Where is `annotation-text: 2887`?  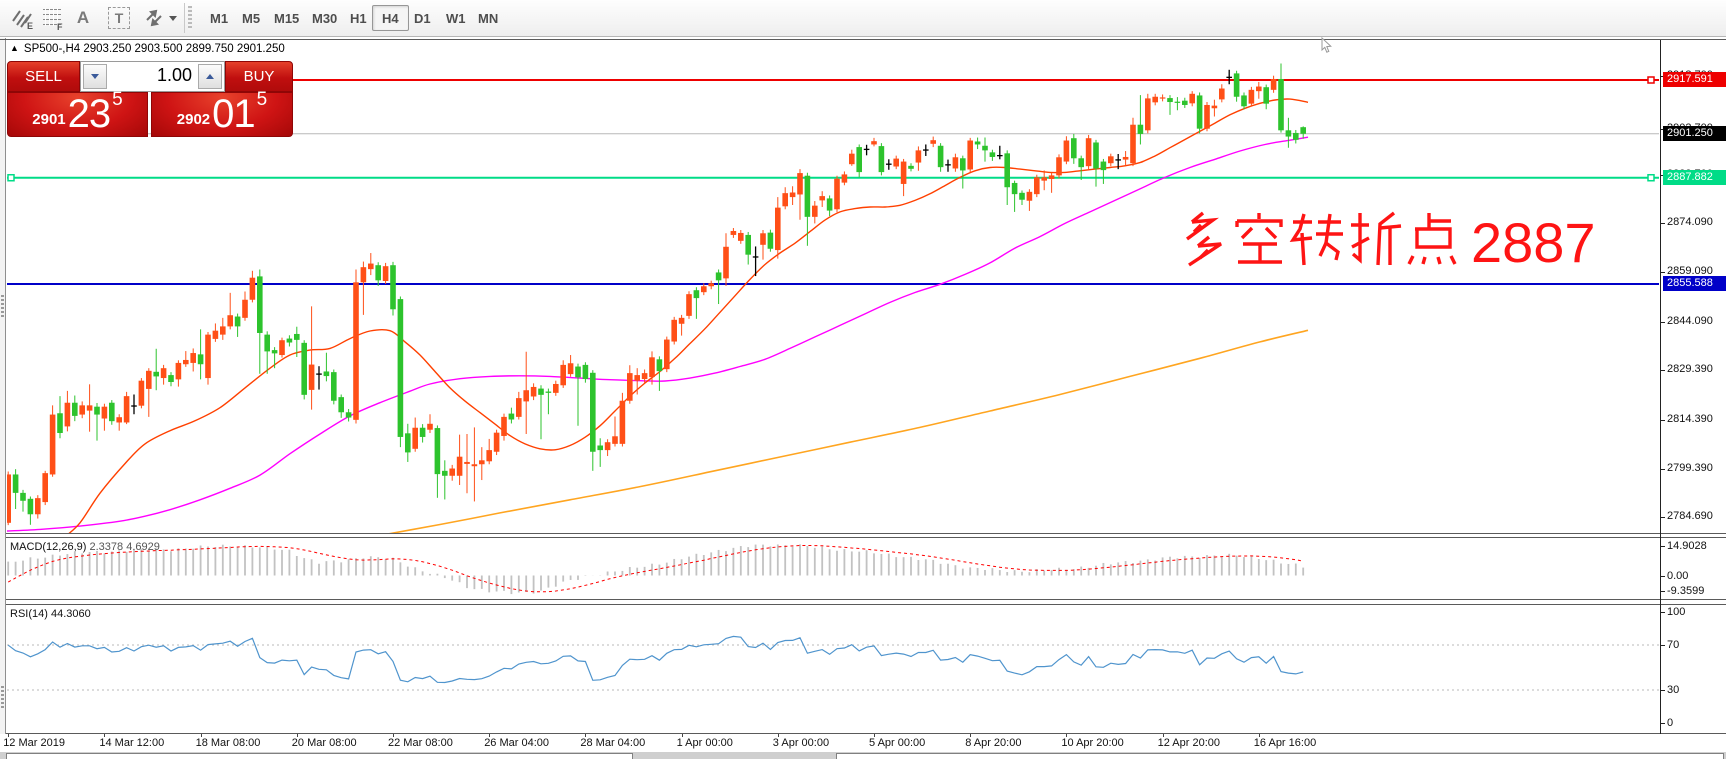 annotation-text: 2887 is located at coordinates (1390, 242).